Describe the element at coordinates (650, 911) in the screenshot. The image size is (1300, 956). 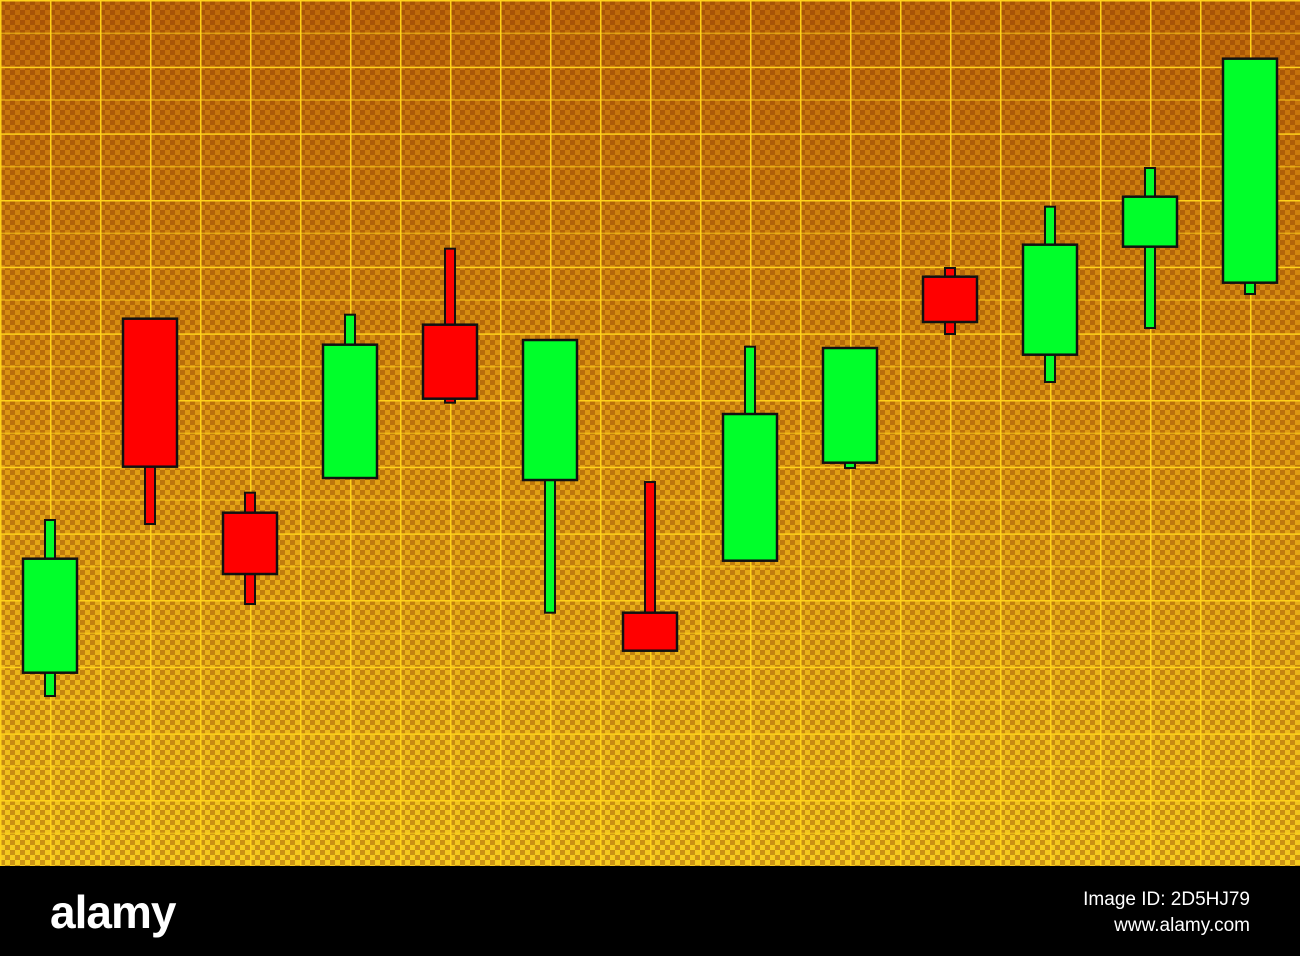
I see `footer-band` at that location.